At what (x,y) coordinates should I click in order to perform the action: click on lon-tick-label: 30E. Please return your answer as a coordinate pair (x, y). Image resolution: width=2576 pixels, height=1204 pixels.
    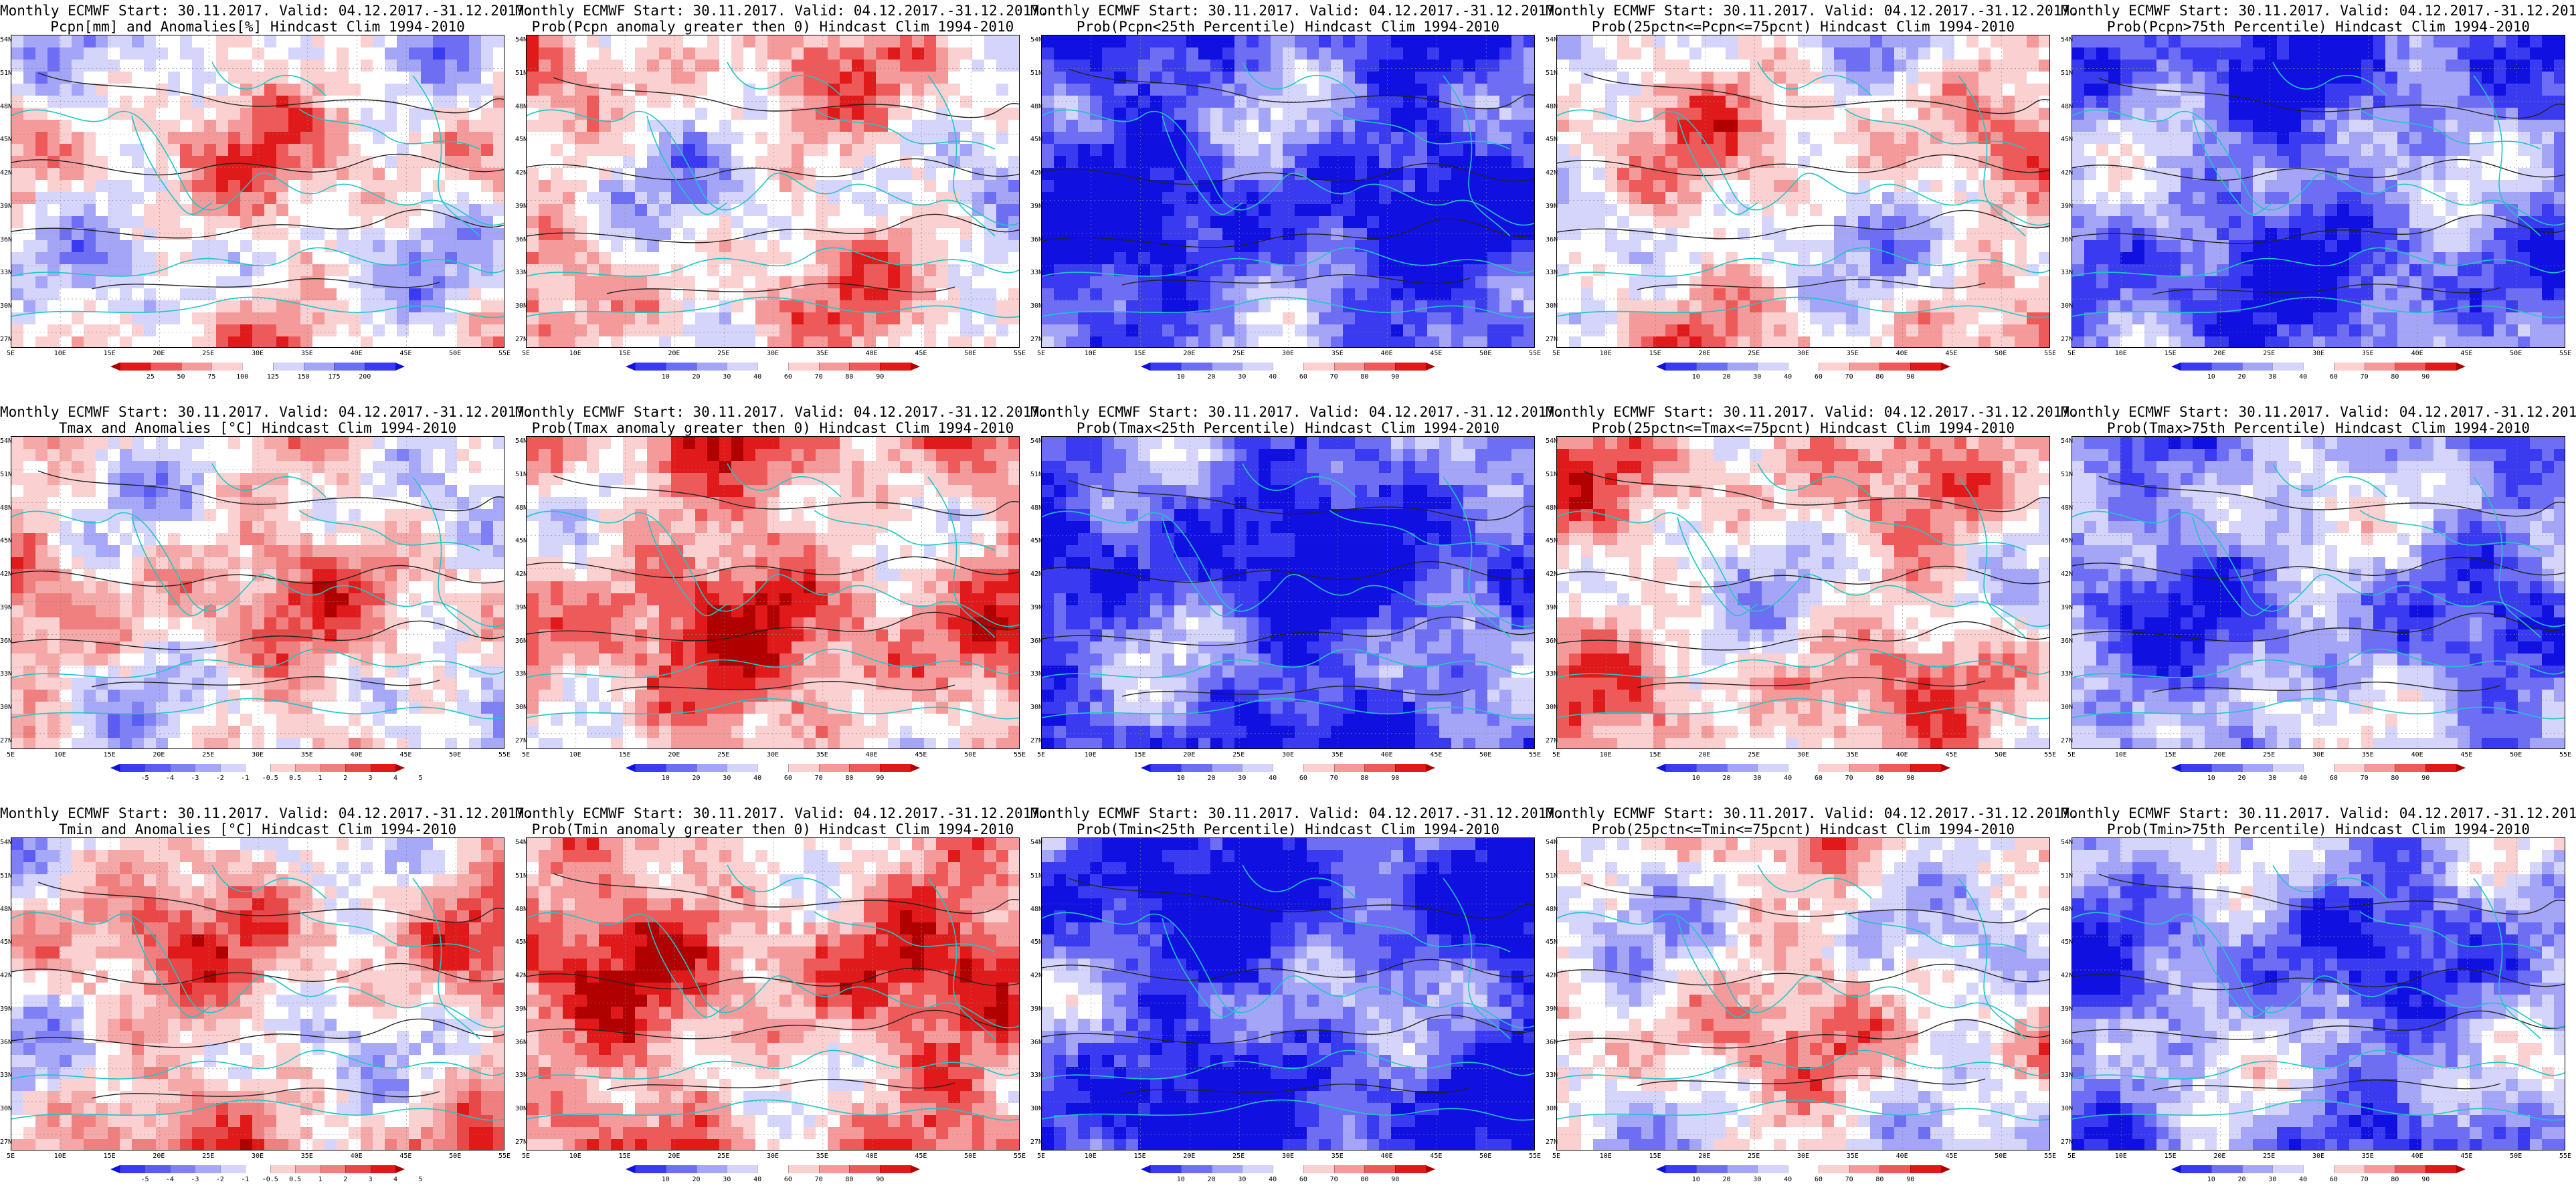
    Looking at the image, I should click on (2318, 755).